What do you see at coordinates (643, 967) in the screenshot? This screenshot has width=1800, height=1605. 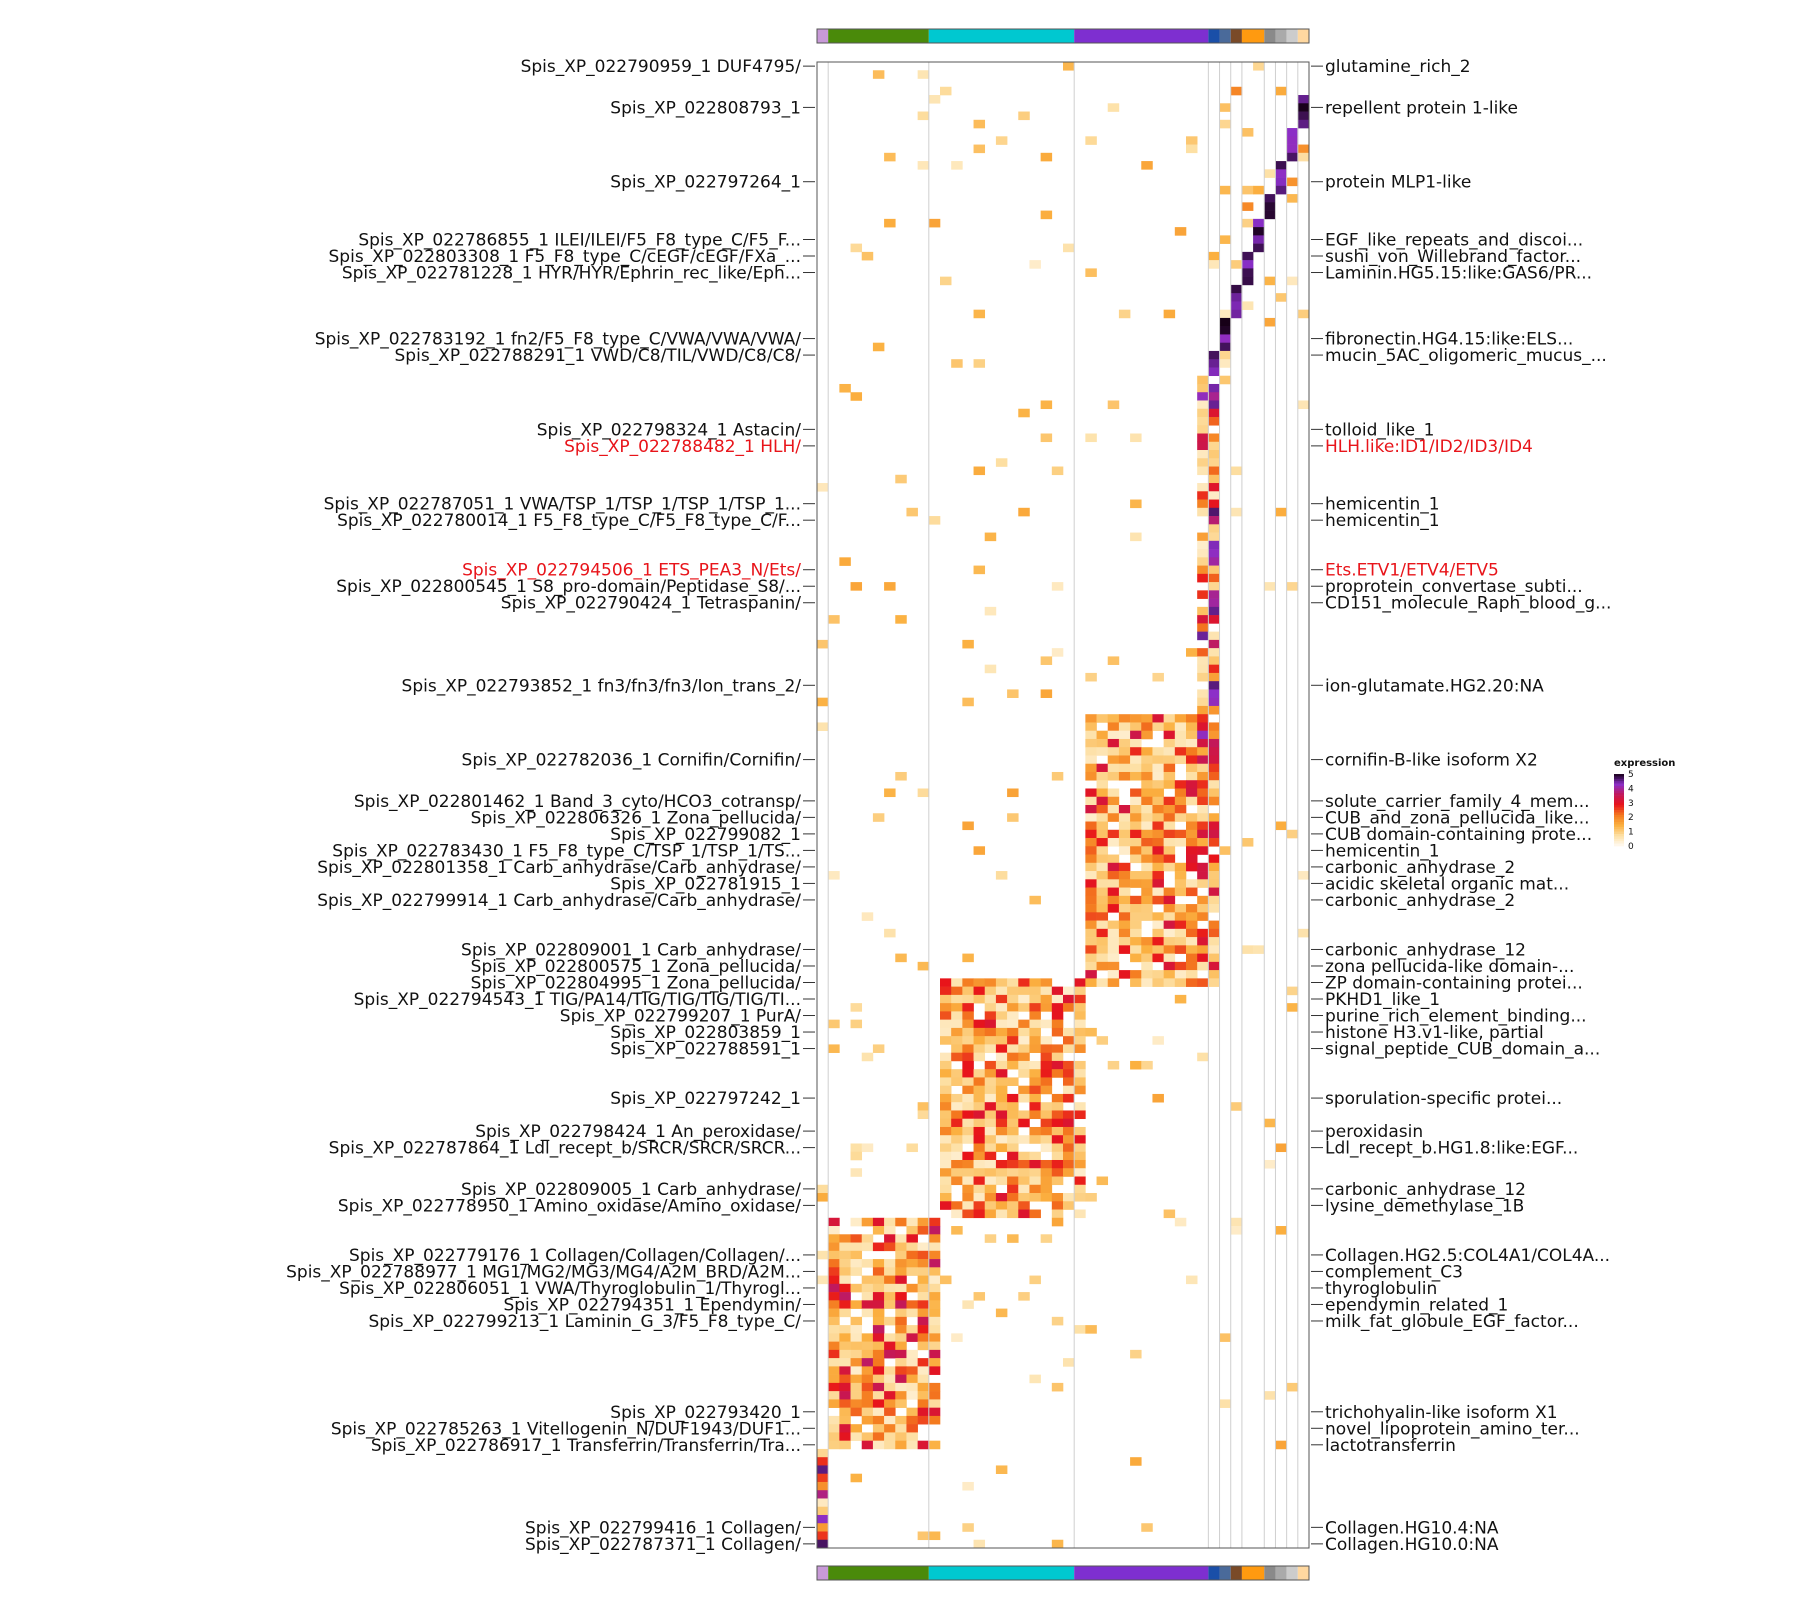 I see `left-row-label-group: Spis_XP_022800575_1 Zona_pellucida/` at bounding box center [643, 967].